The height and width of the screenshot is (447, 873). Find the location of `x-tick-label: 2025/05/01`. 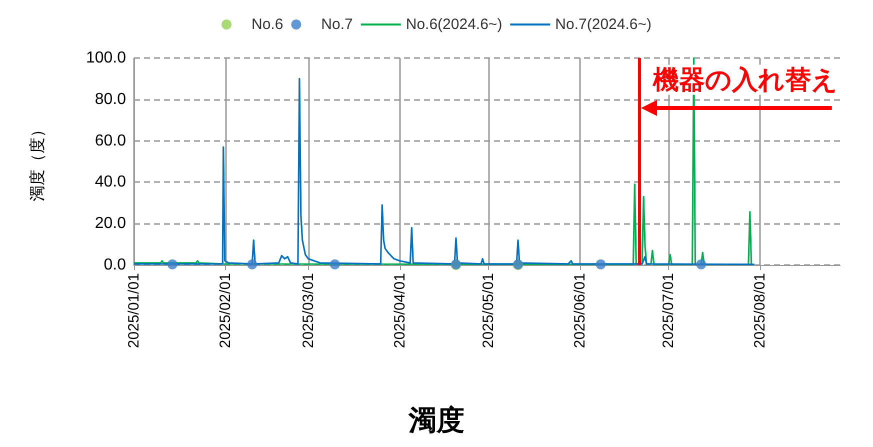

x-tick-label: 2025/05/01 is located at coordinates (488, 310).